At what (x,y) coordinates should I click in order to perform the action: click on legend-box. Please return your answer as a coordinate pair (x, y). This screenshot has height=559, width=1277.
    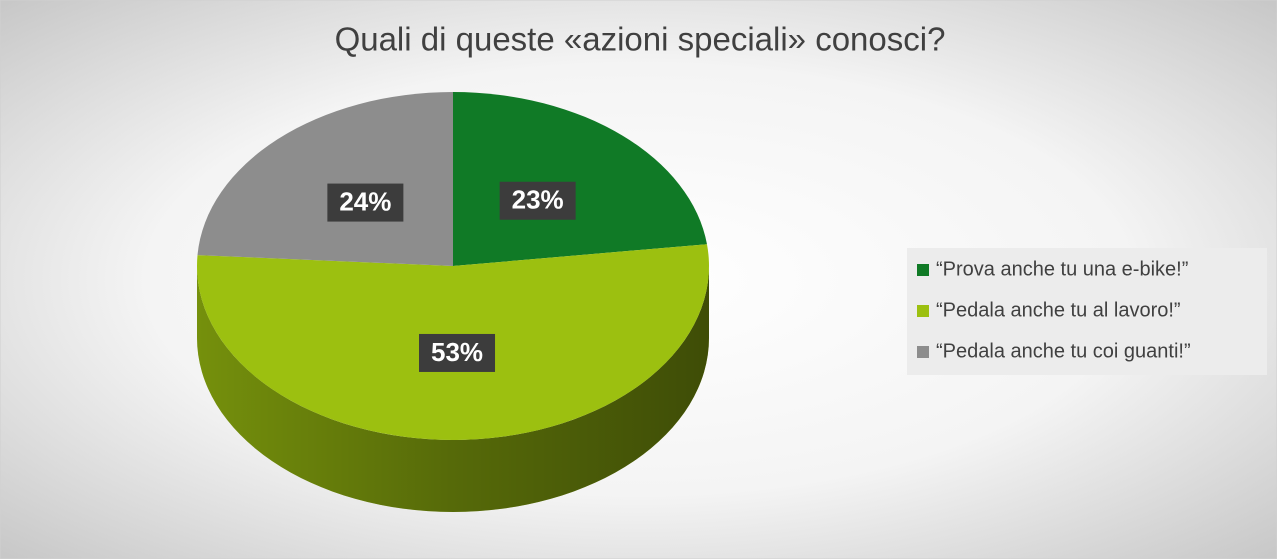
    Looking at the image, I should click on (1087, 311).